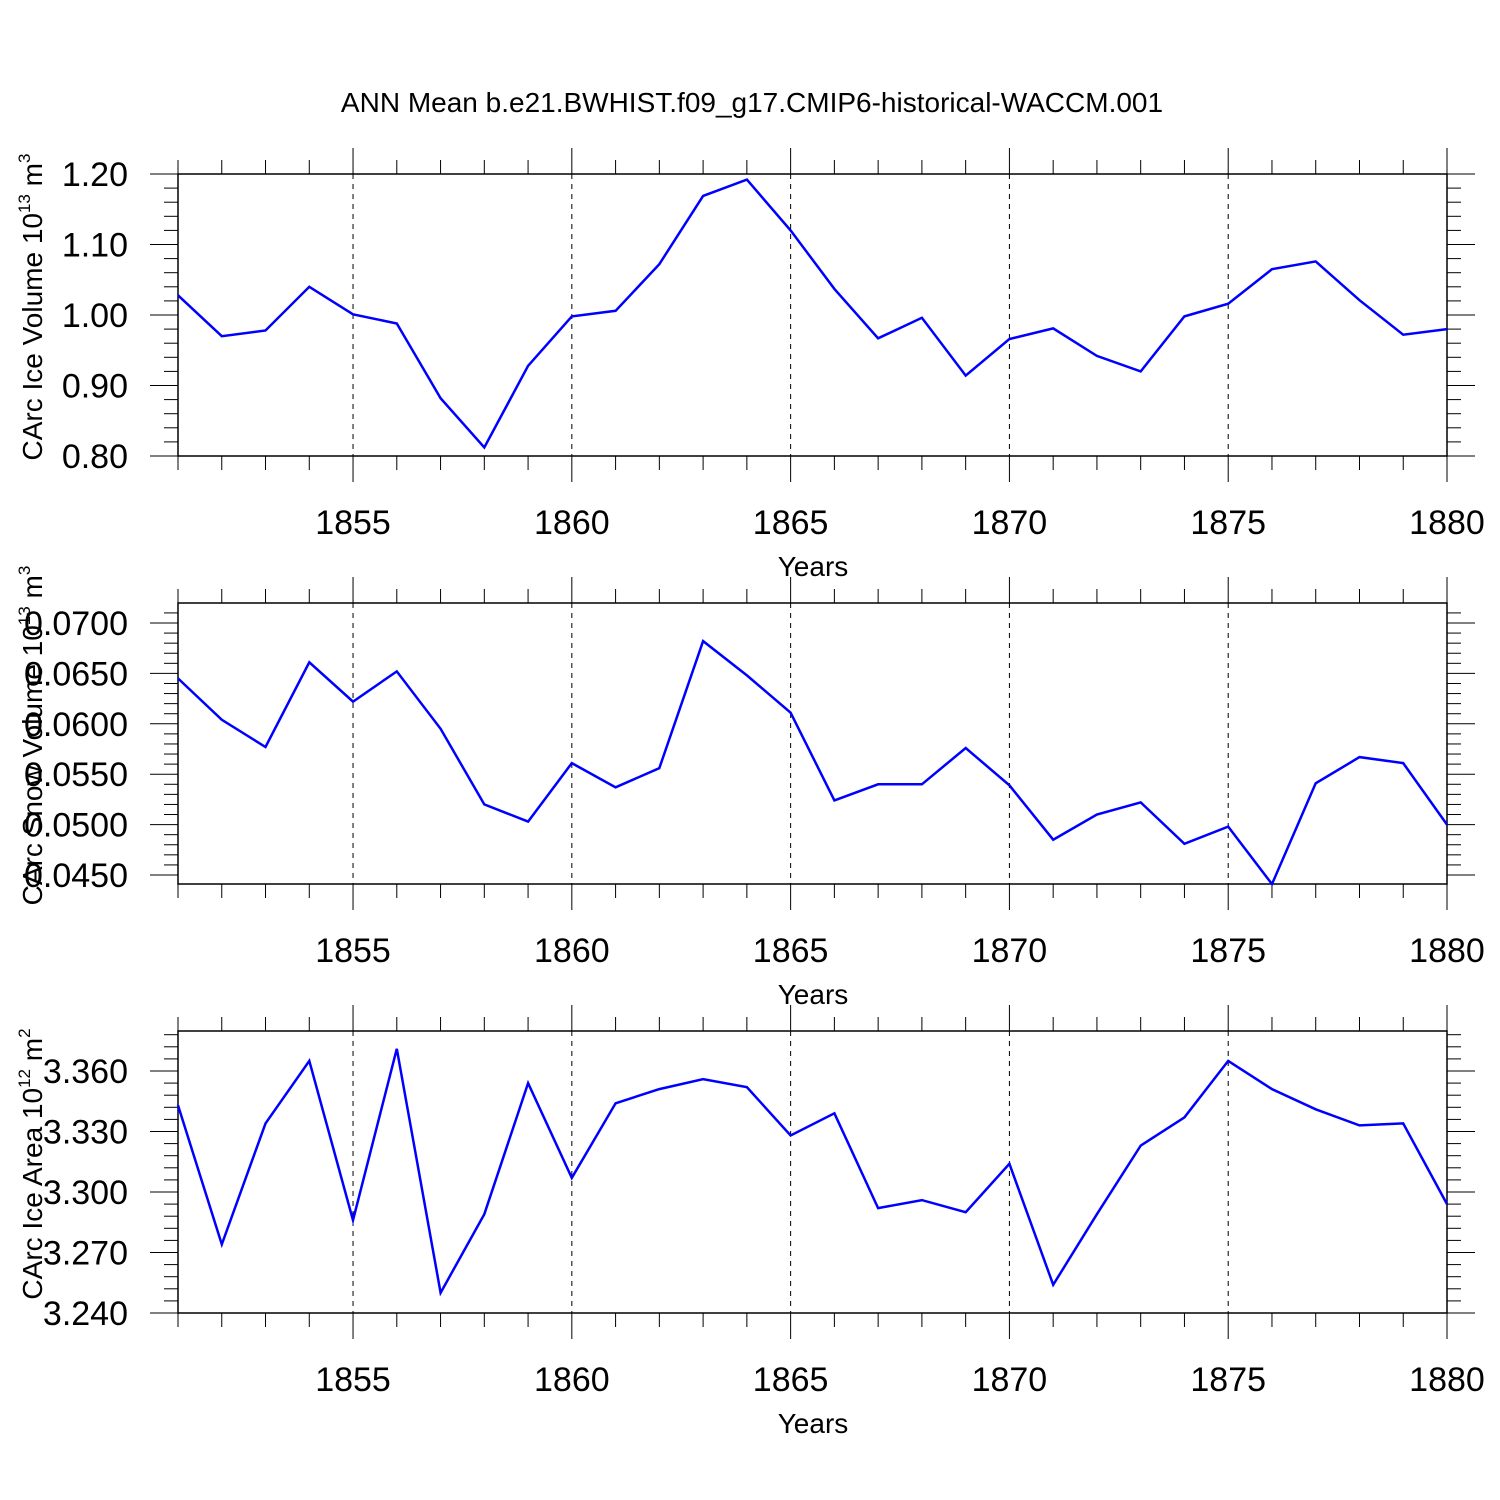  Describe the element at coordinates (813, 763) in the screenshot. I see `series-line` at that location.